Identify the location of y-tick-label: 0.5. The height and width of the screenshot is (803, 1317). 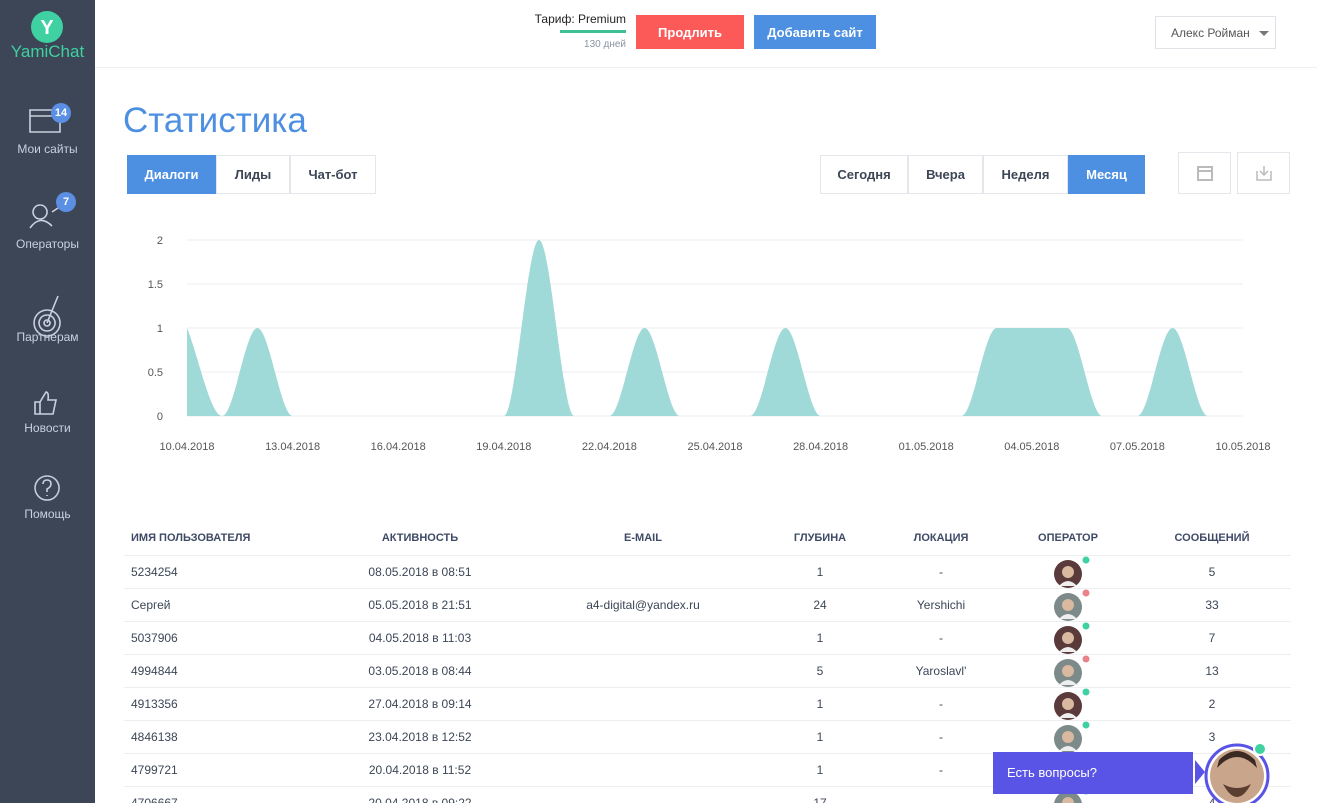
(155, 373).